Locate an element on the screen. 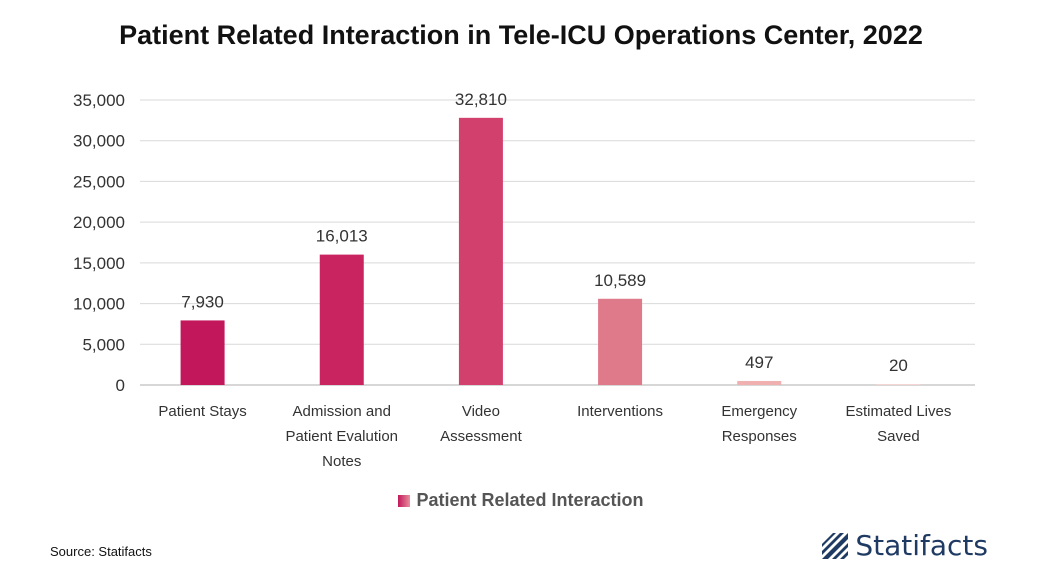 The width and height of the screenshot is (1042, 587). source-note: Source: Statifacts is located at coordinates (101, 551).